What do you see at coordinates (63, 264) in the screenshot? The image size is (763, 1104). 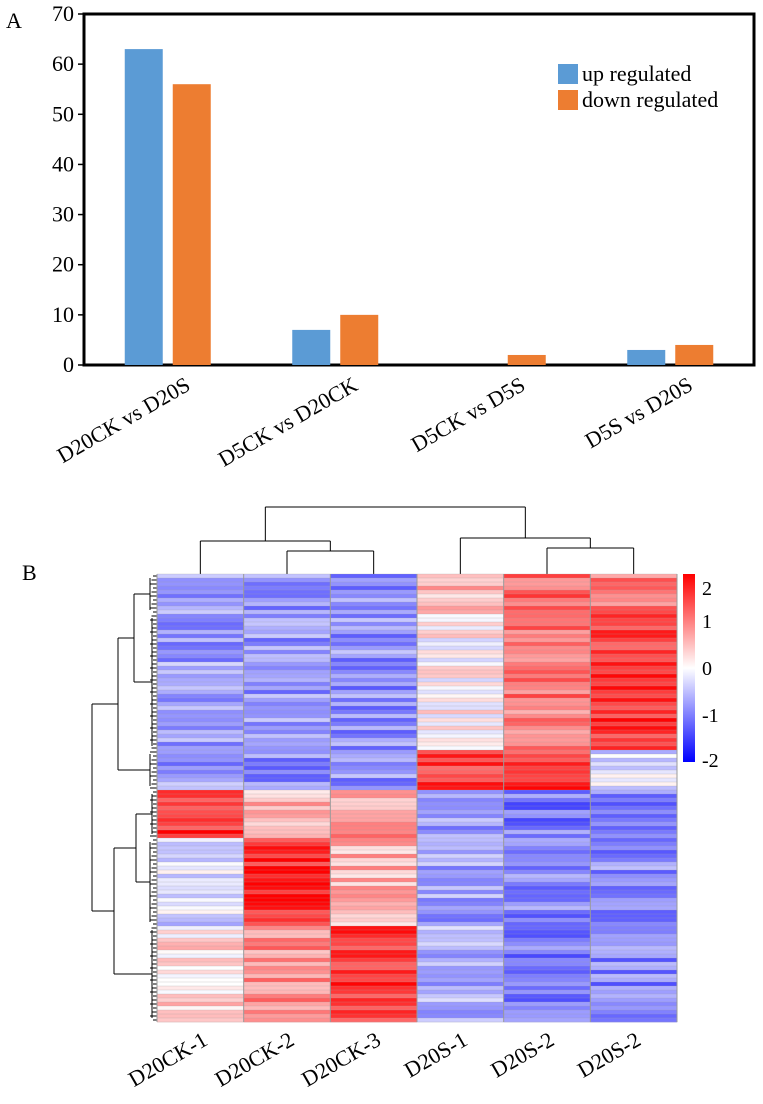 I see `y-tick-label: 20` at bounding box center [63, 264].